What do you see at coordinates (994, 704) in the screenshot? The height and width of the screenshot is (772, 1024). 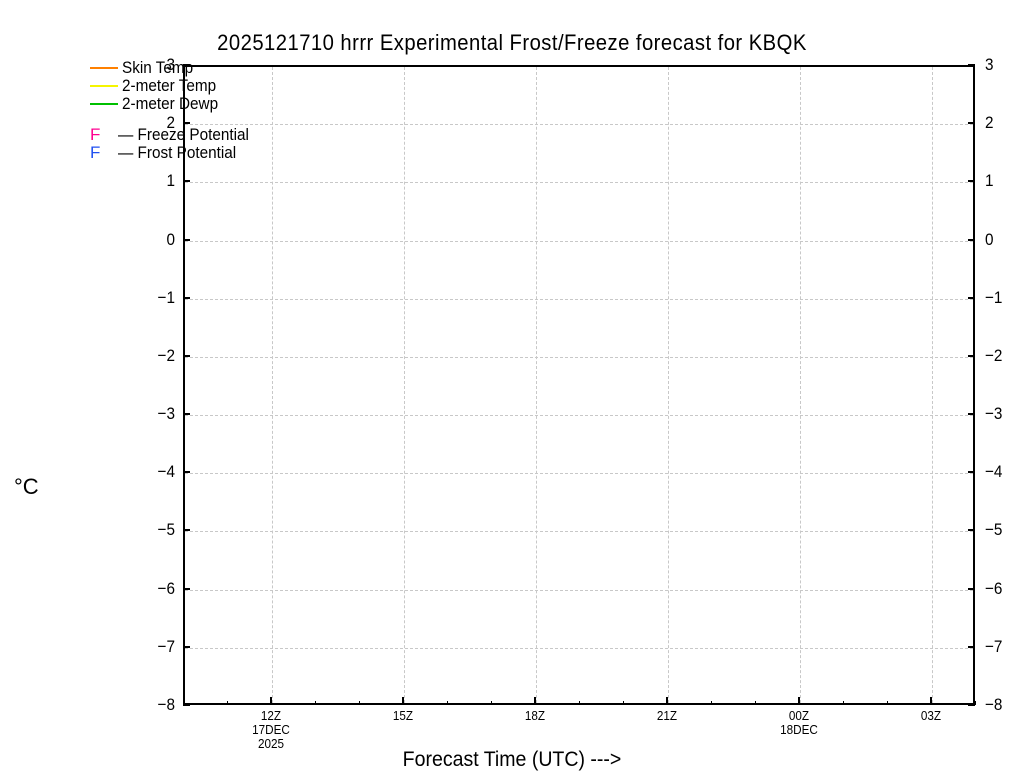 I see `y-axis-tick-label-right: −8` at bounding box center [994, 704].